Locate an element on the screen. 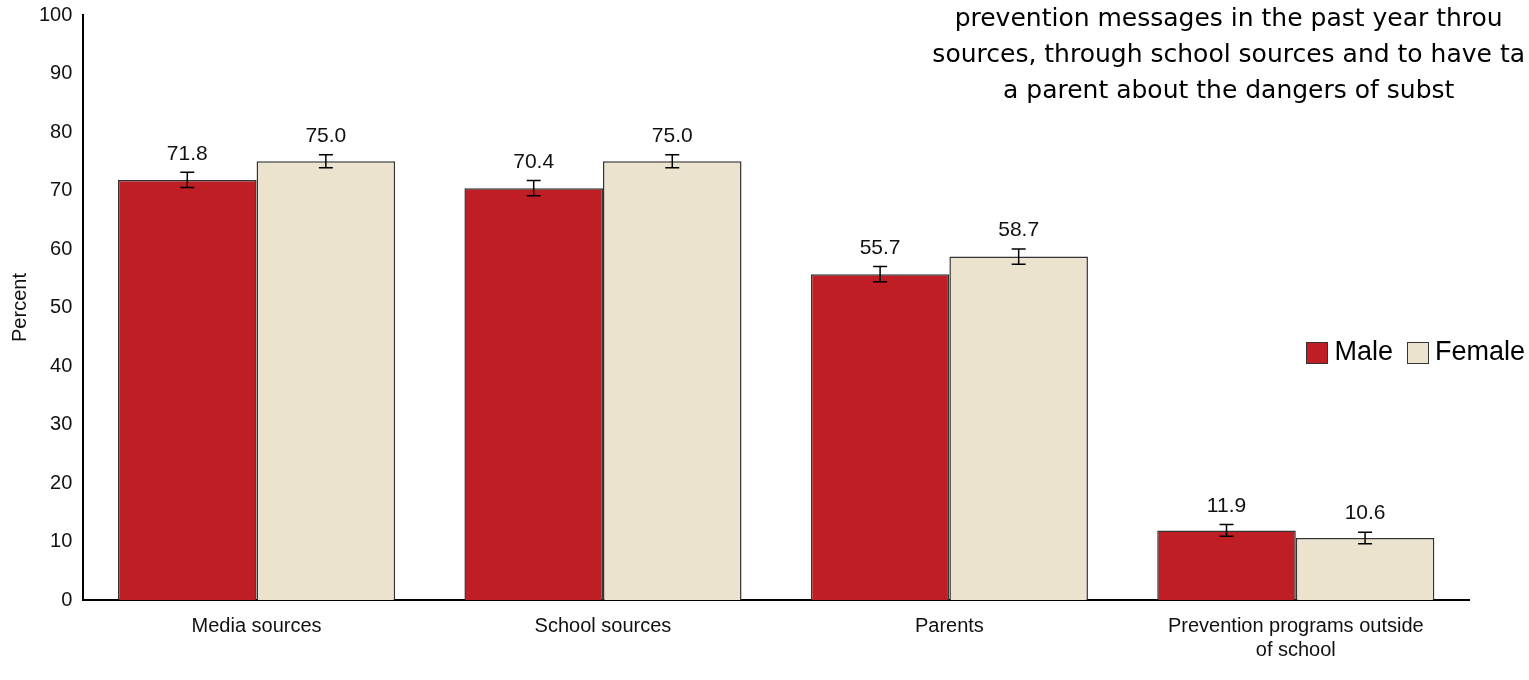 This screenshot has height=680, width=1529. y-tick-label: 50 is located at coordinates (61, 306).